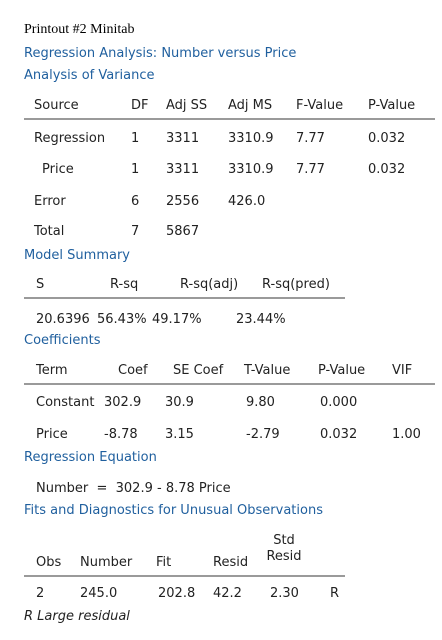 The height and width of the screenshot is (640, 442). Describe the element at coordinates (49, 231) in the screenshot. I see `table-cell: Total` at that location.